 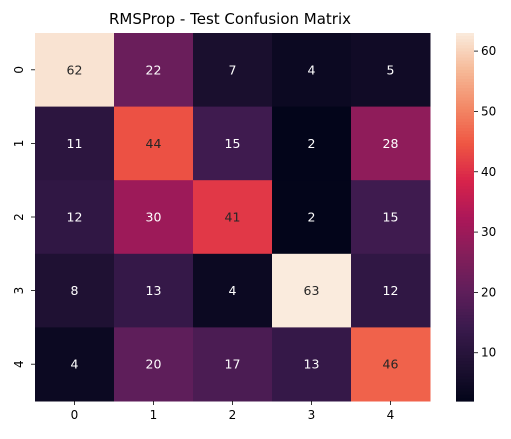 What do you see at coordinates (19, 364) in the screenshot?
I see `y-tick-label: 4` at bounding box center [19, 364].